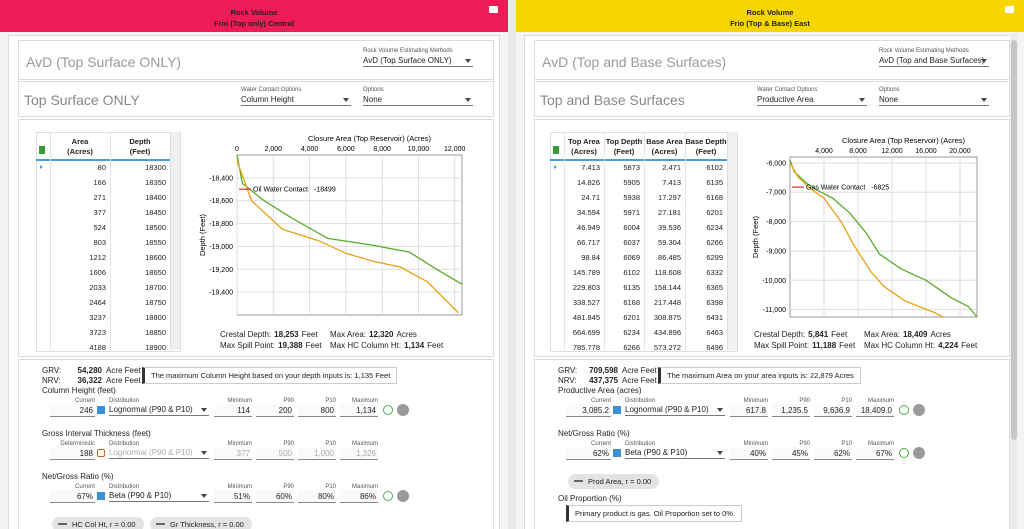 The image size is (1024, 529). I want to click on distribution-value: Beta (P90 & P10), so click(656, 452).